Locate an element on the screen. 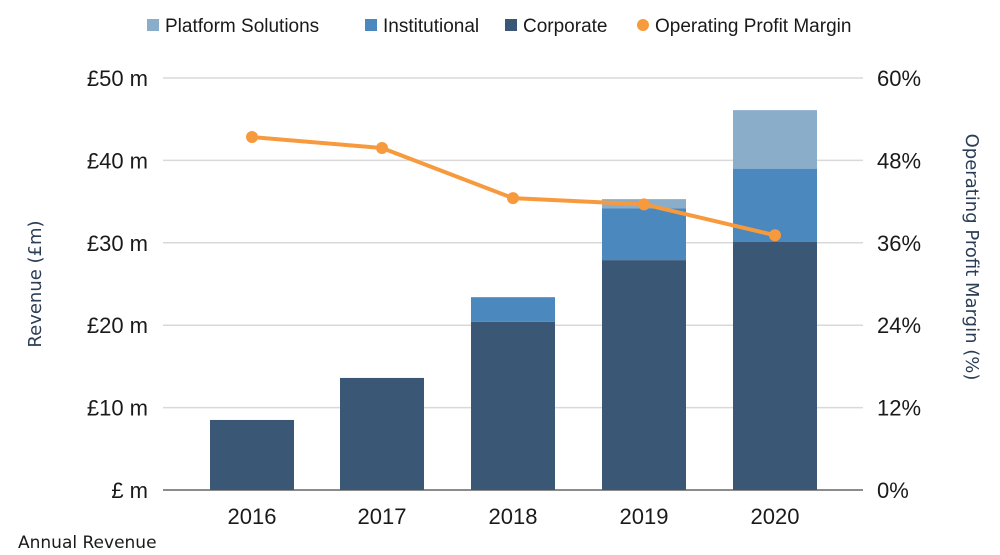  margin-point-2017 is located at coordinates (382, 148).